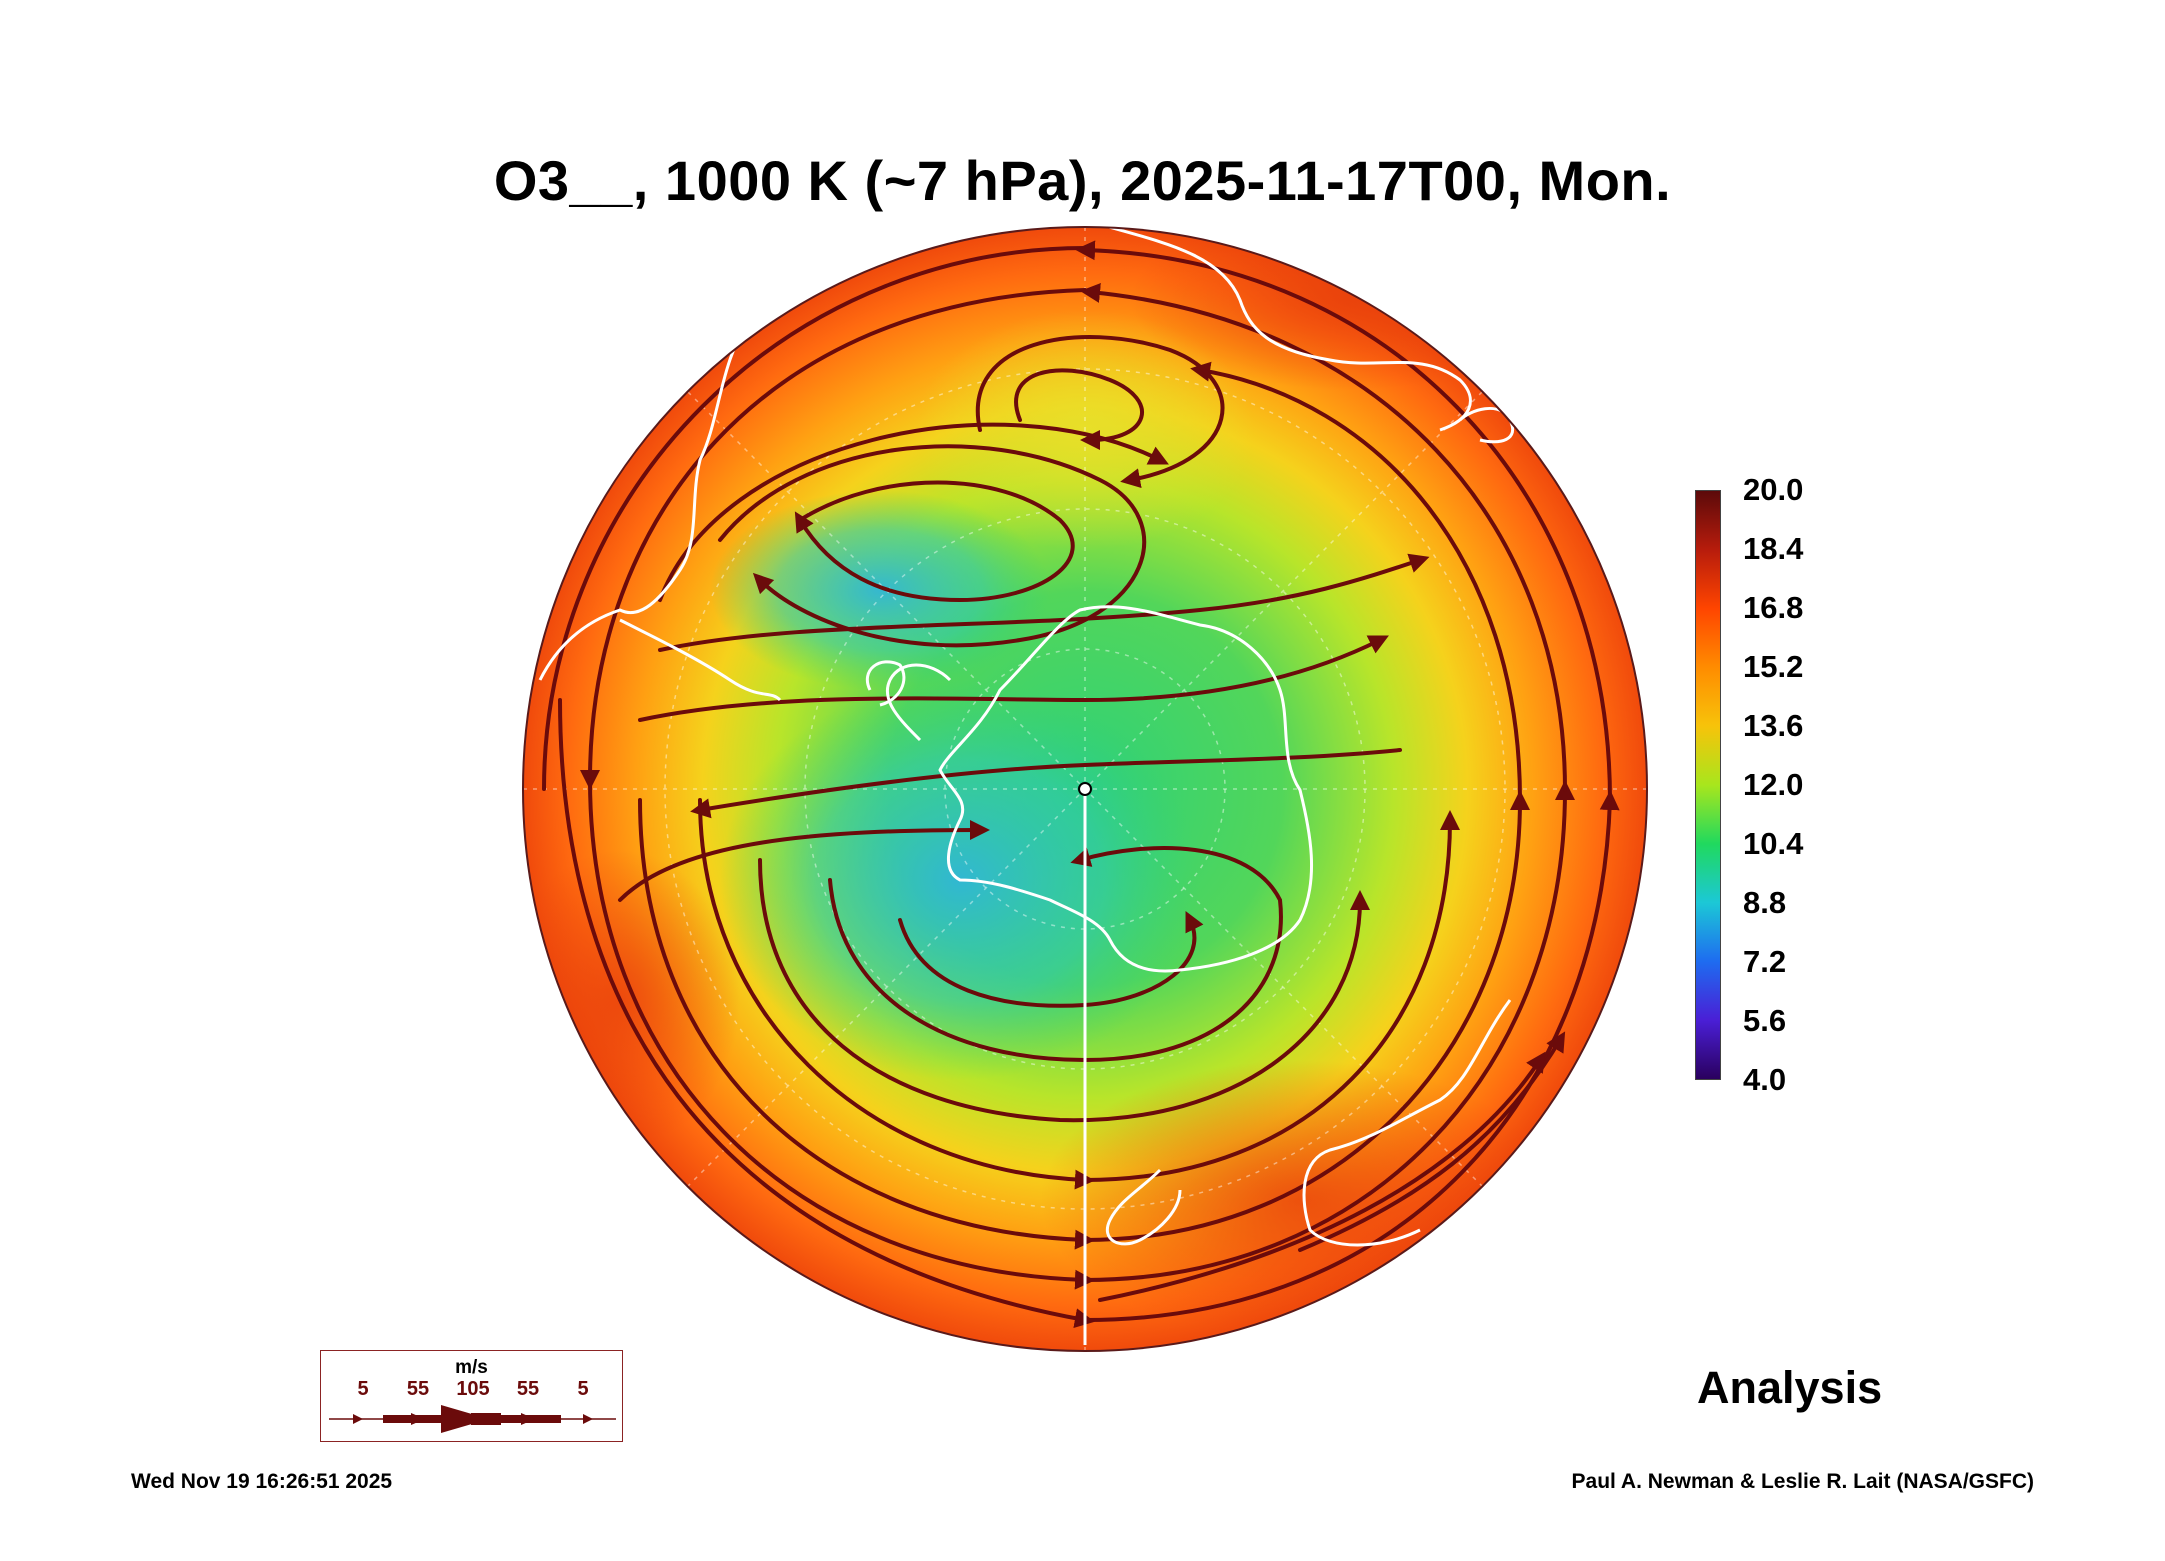  I want to click on colorbar-tick-label: 12.0, so click(1773, 784).